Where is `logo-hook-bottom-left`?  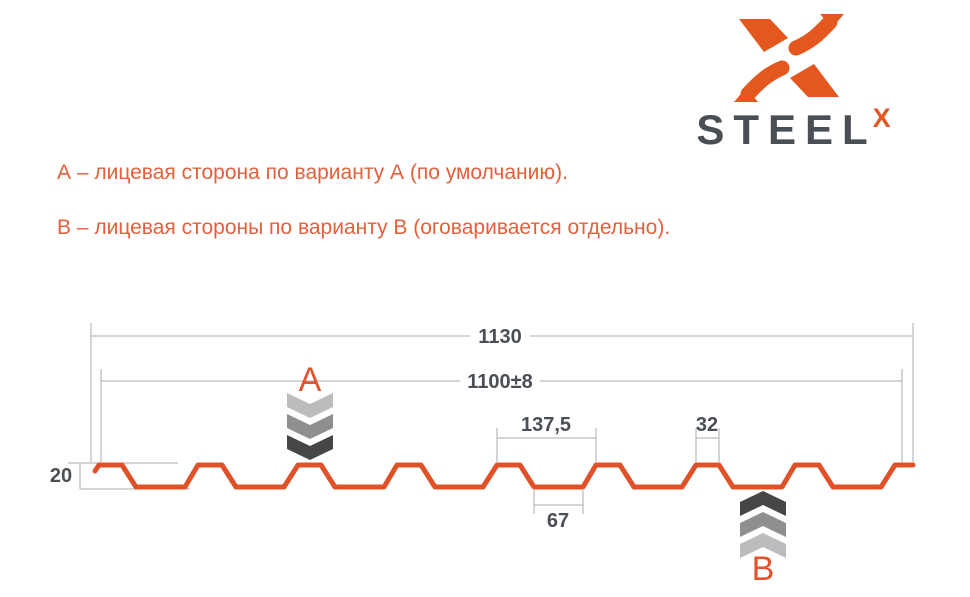 logo-hook-bottom-left is located at coordinates (765, 81).